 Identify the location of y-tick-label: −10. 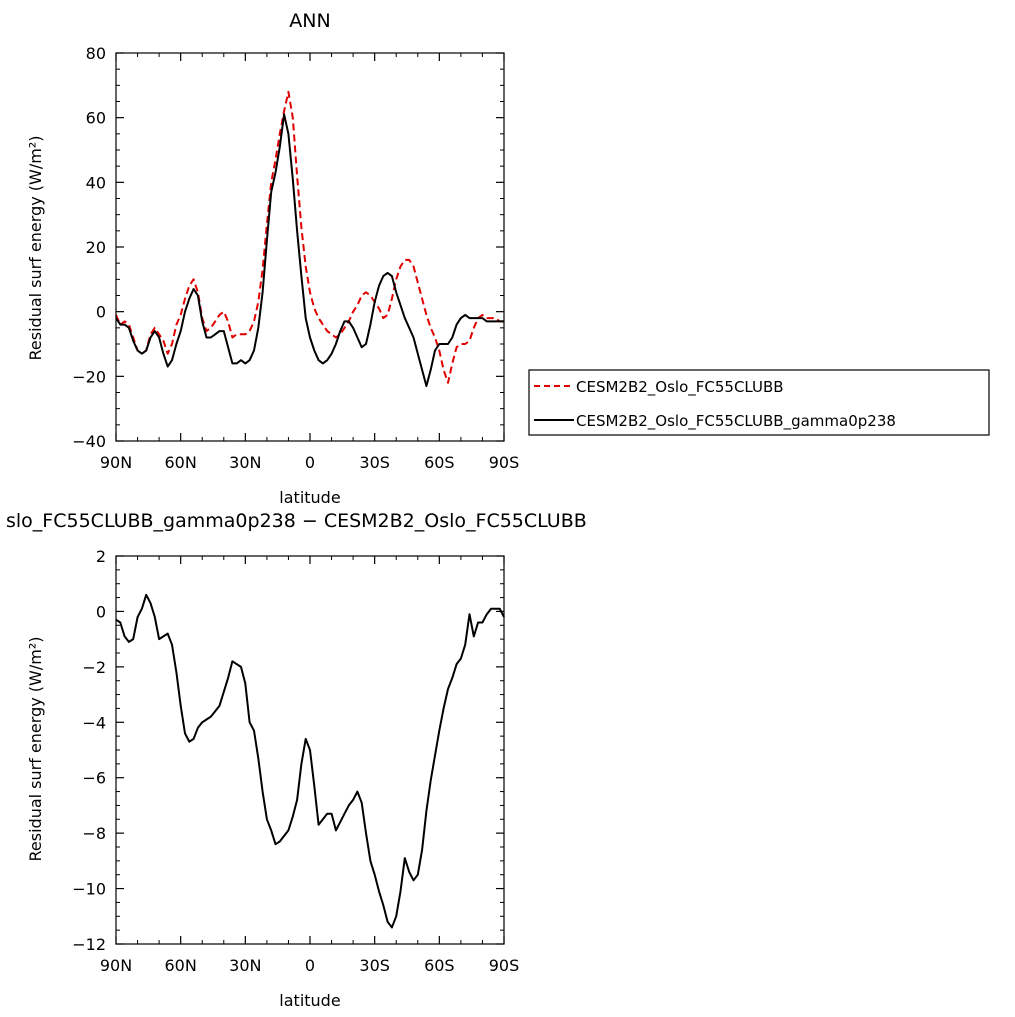
(89, 889).